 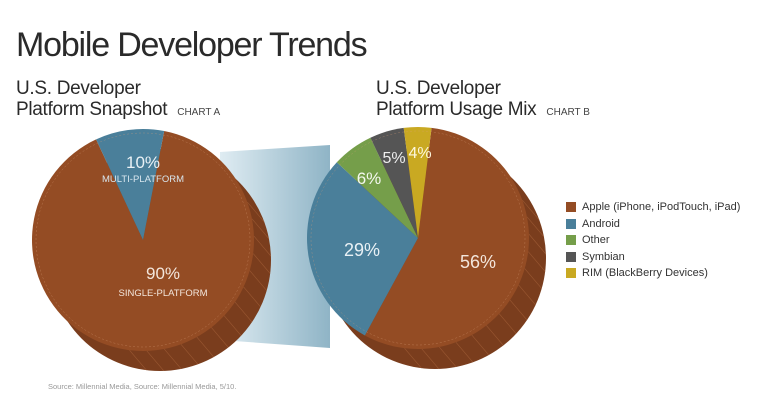 I want to click on pie-slice-multi-platform, so click(x=130, y=184).